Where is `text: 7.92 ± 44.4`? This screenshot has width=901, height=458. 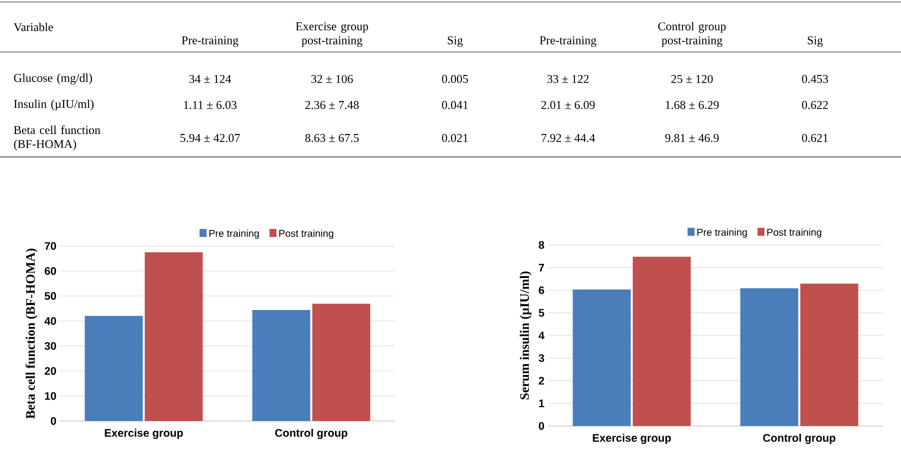 text: 7.92 ± 44.4 is located at coordinates (569, 138).